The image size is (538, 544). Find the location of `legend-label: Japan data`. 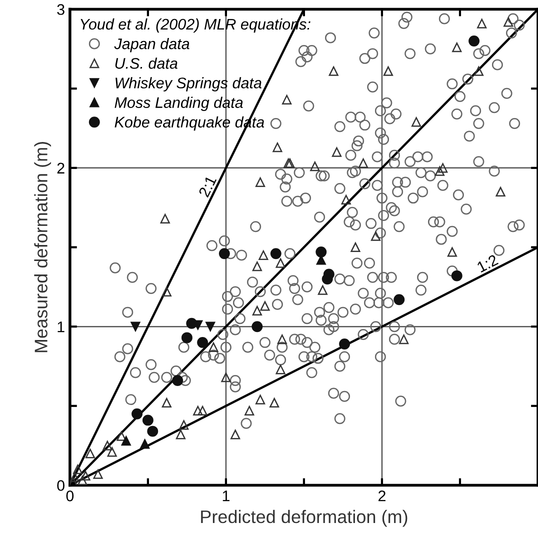

legend-label: Japan data is located at coordinates (152, 45).